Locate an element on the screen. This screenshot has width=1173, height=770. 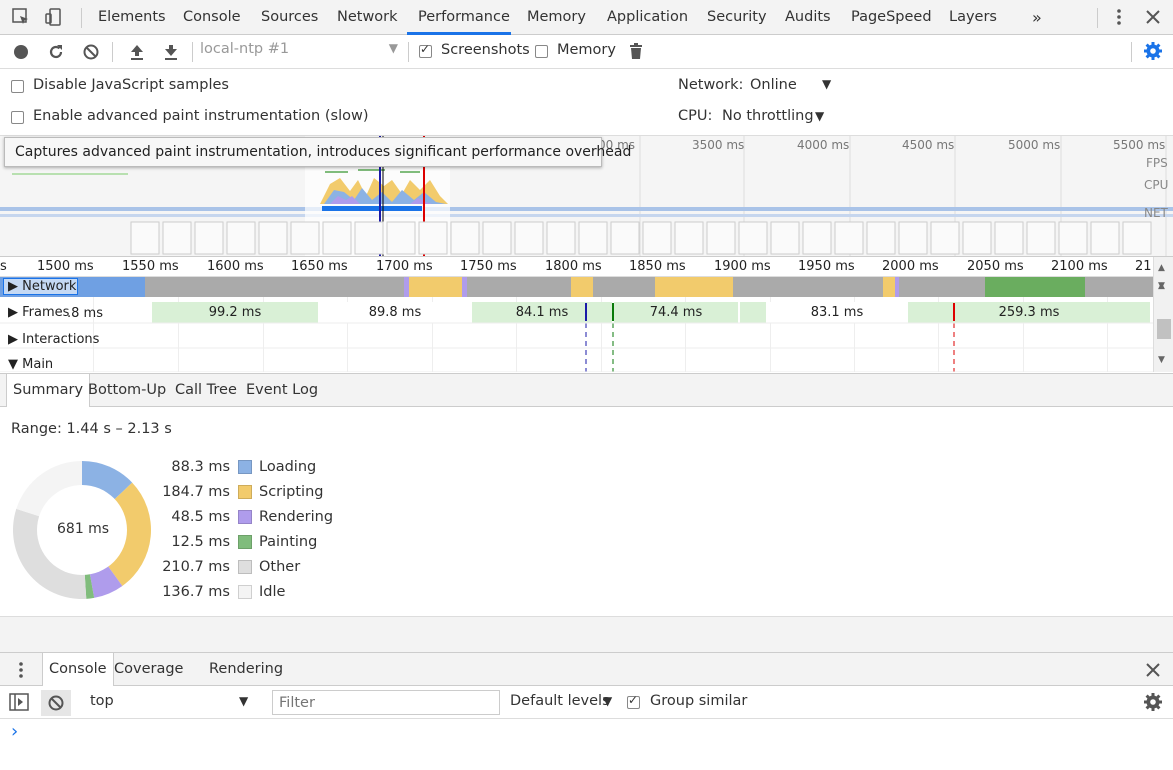
console-prompt-area: › is located at coordinates (586, 744).